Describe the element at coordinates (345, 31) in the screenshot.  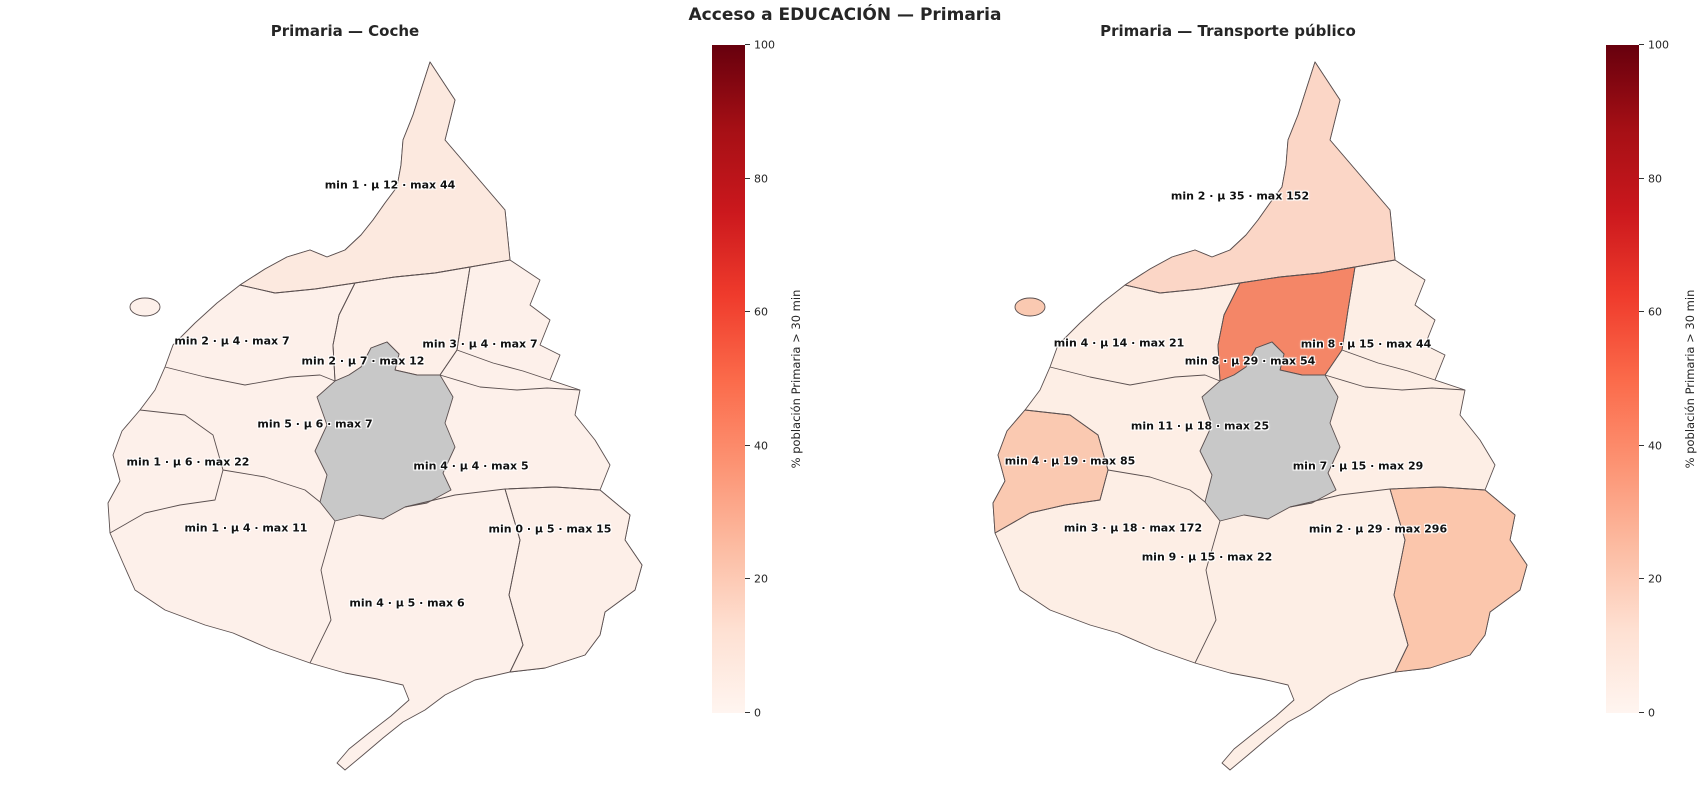
I see `subplot-title-coche: Primaria — Coche` at that location.